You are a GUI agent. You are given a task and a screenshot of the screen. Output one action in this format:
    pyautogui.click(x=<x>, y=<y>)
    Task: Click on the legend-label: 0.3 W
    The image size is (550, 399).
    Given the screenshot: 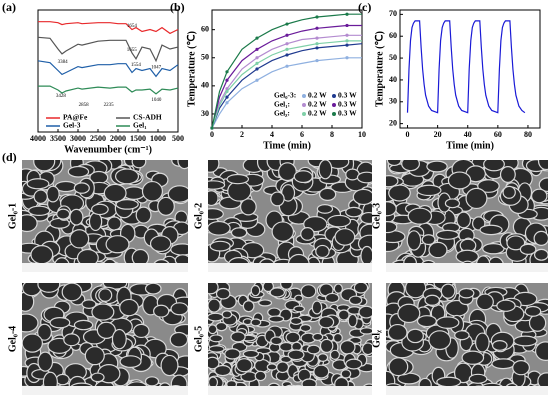 What is the action you would take?
    pyautogui.click(x=347, y=104)
    